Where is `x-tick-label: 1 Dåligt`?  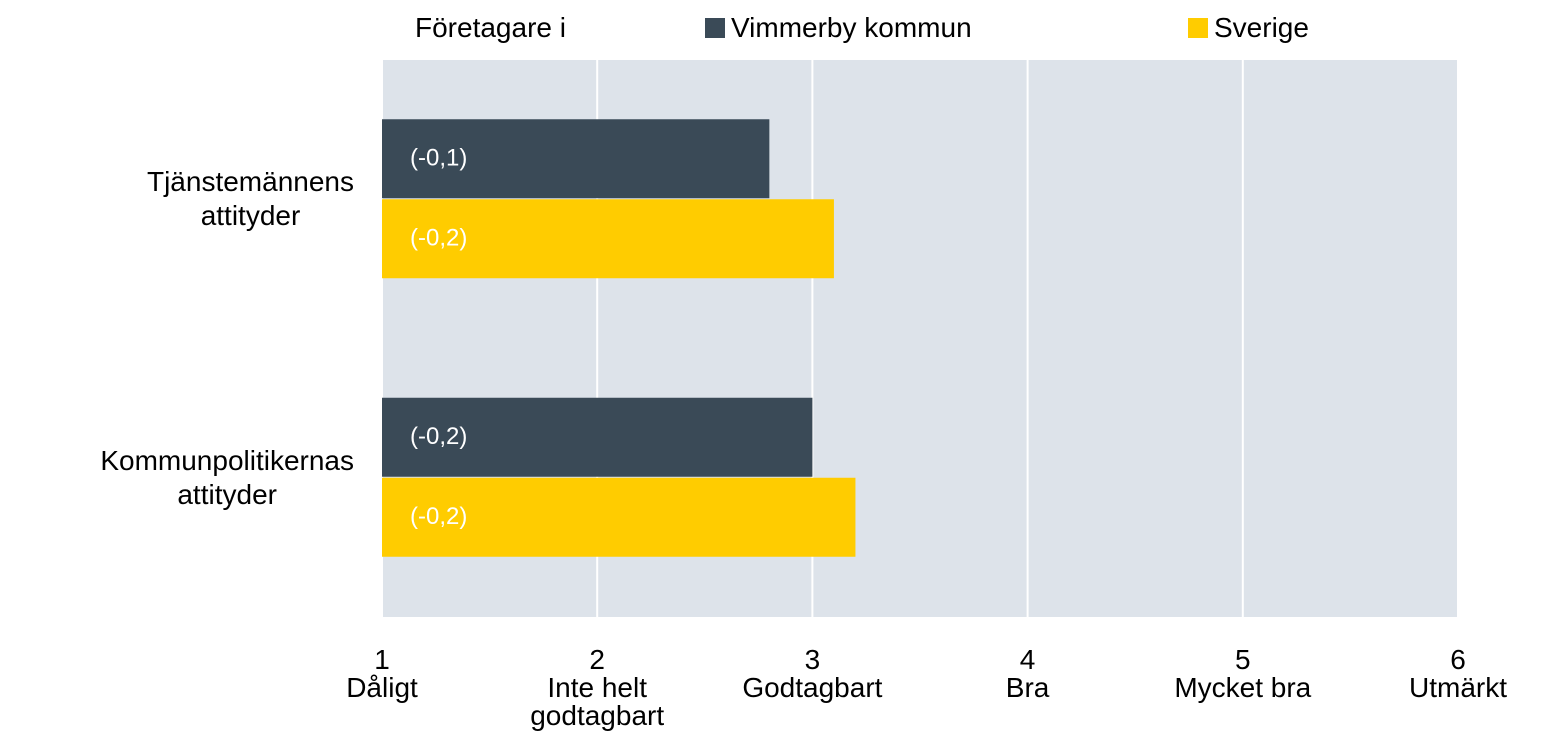
x-tick-label: 1 Dåligt is located at coordinates (382, 674).